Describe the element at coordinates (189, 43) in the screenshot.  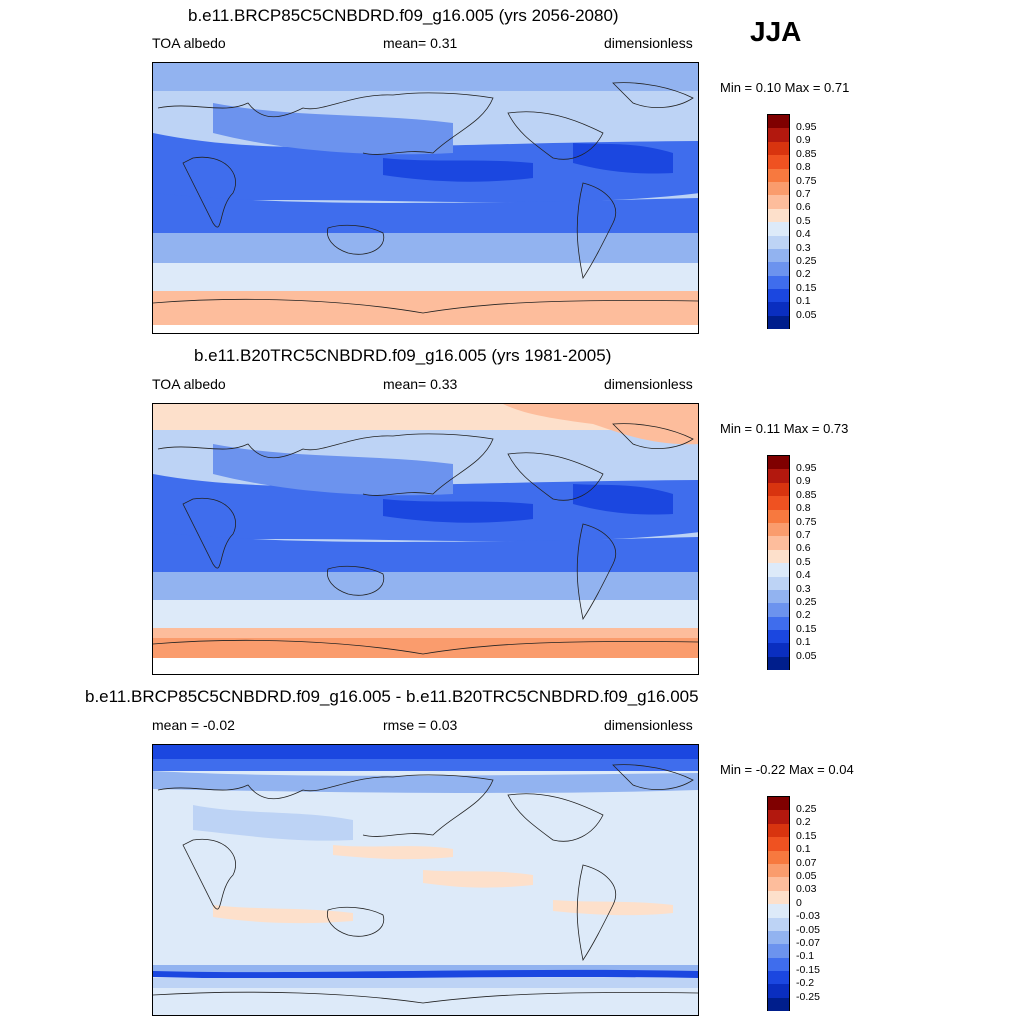
I see `panel1-variable-label: TOA albedo` at that location.